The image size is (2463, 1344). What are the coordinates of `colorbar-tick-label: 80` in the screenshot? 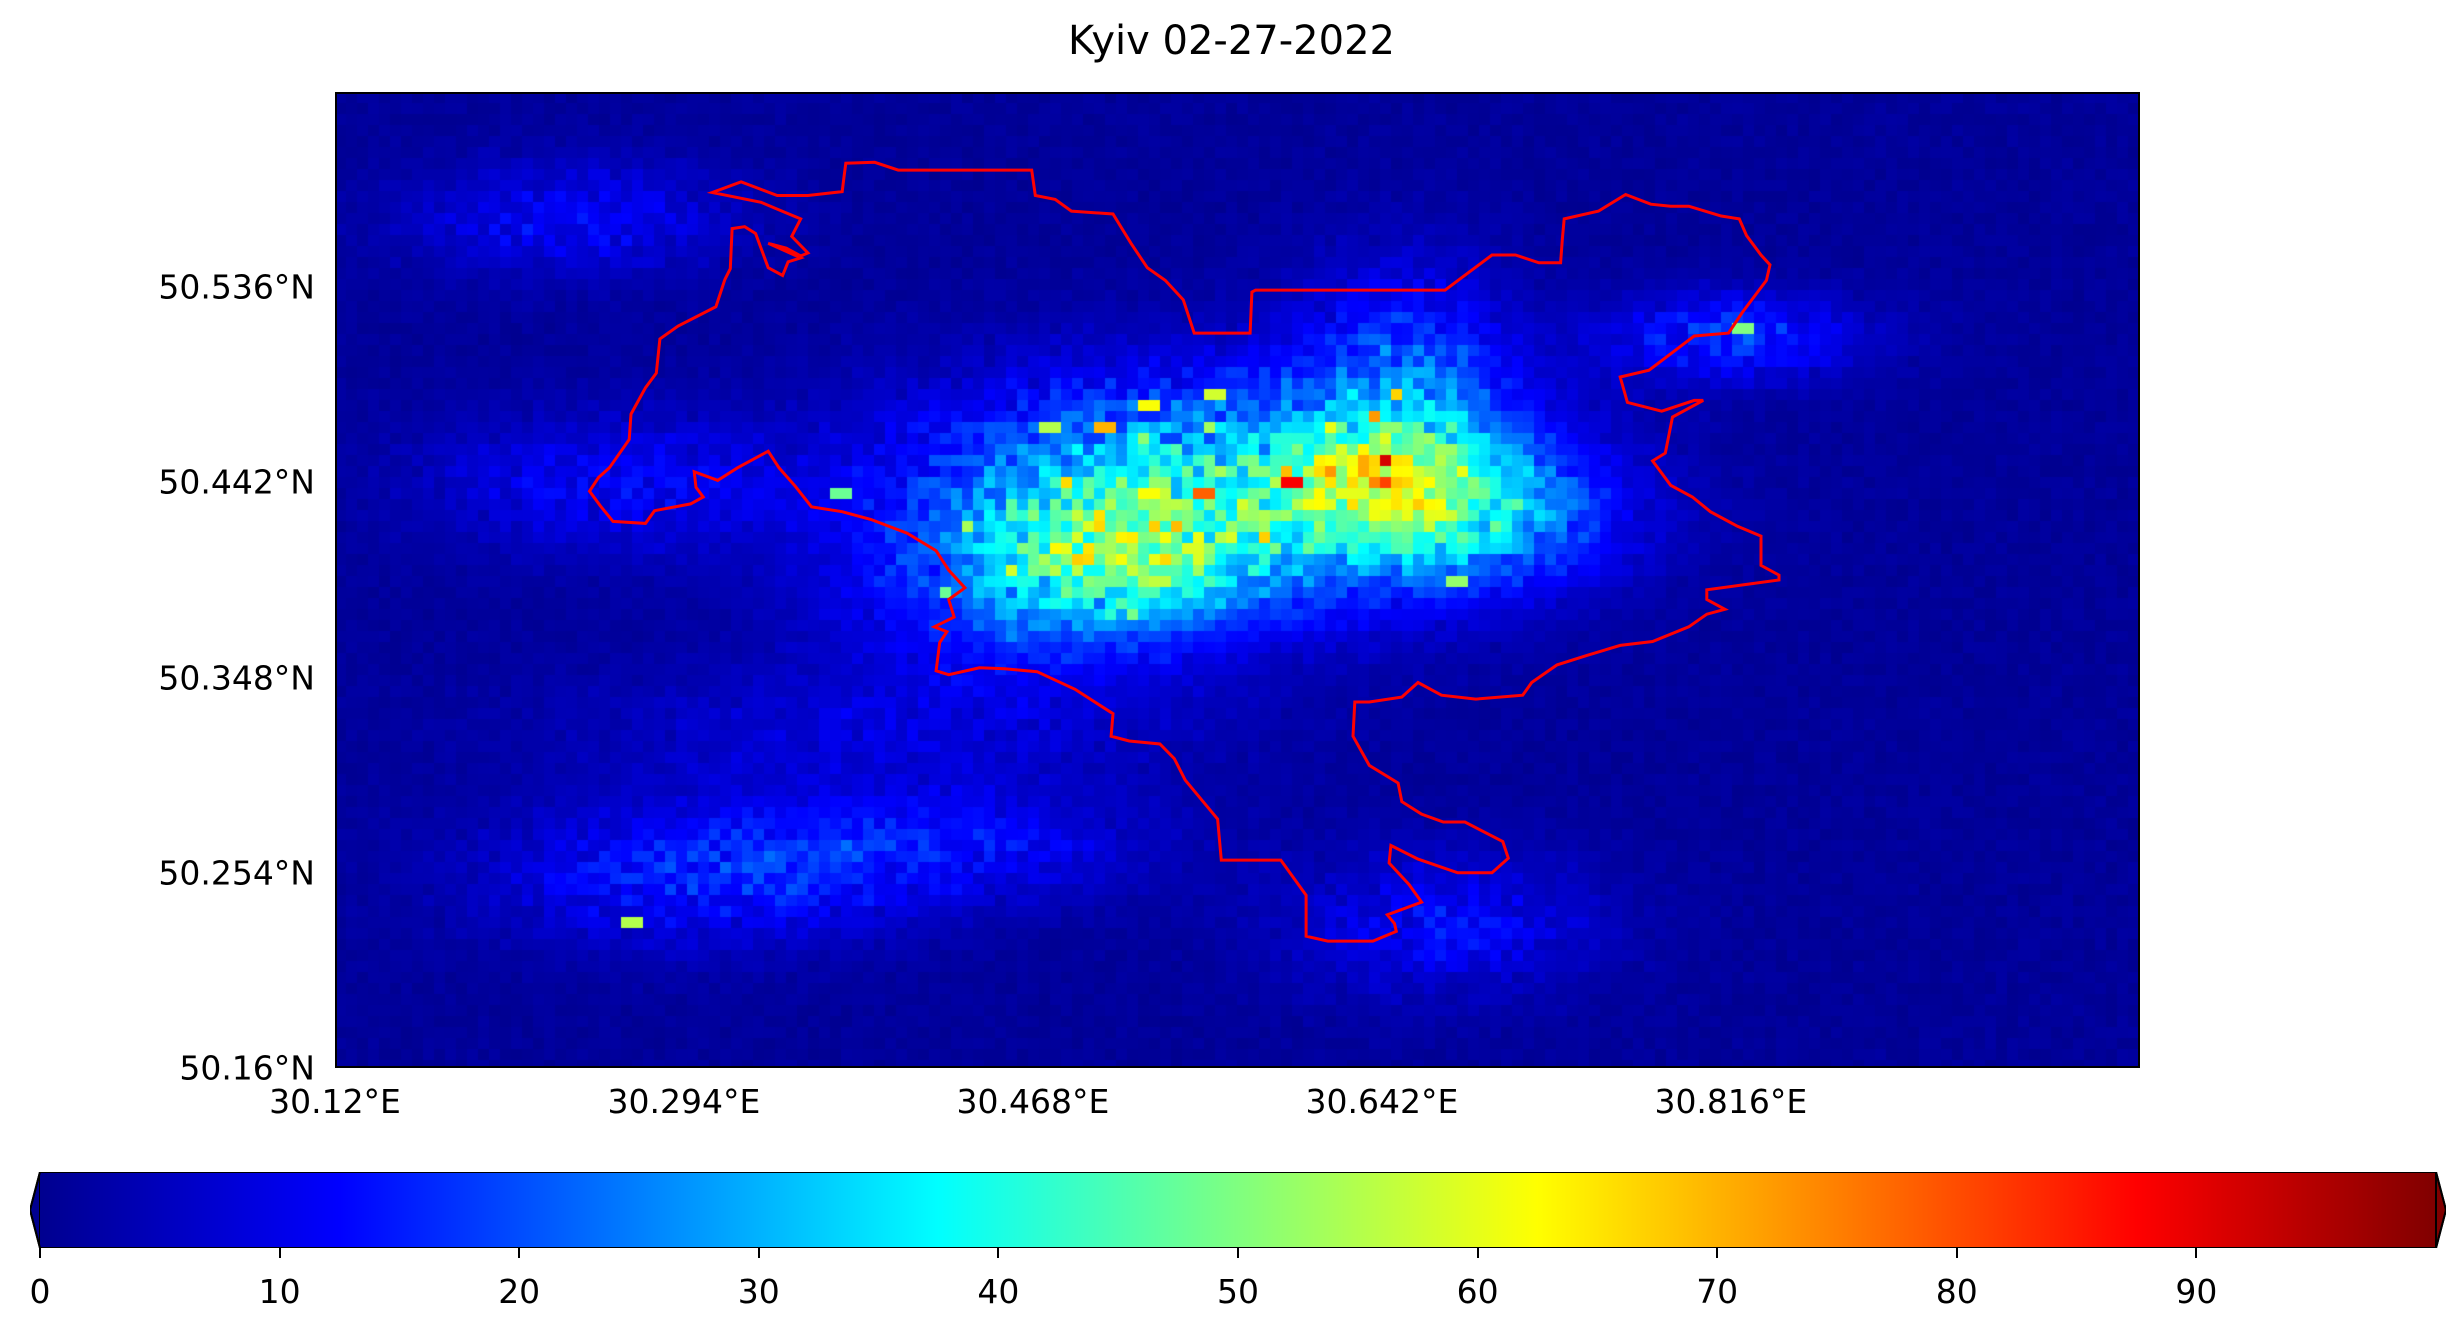 It's located at (1956, 1291).